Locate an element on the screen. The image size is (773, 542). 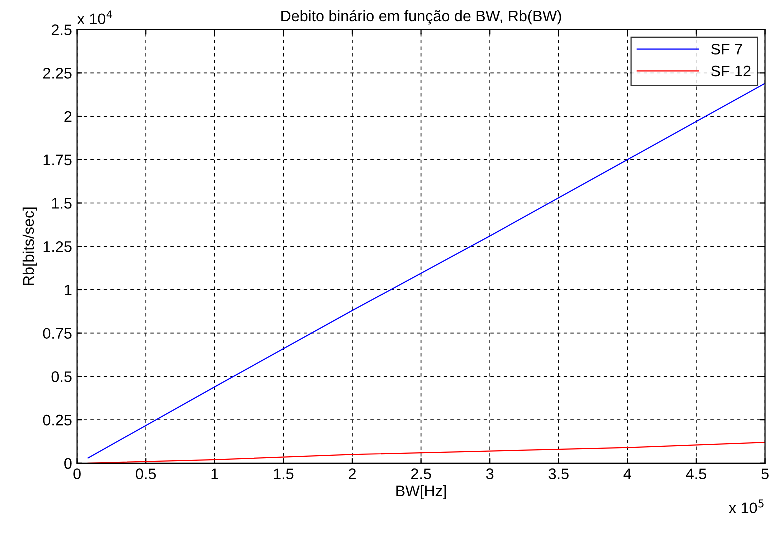
x-tick-label: 3 is located at coordinates (490, 474).